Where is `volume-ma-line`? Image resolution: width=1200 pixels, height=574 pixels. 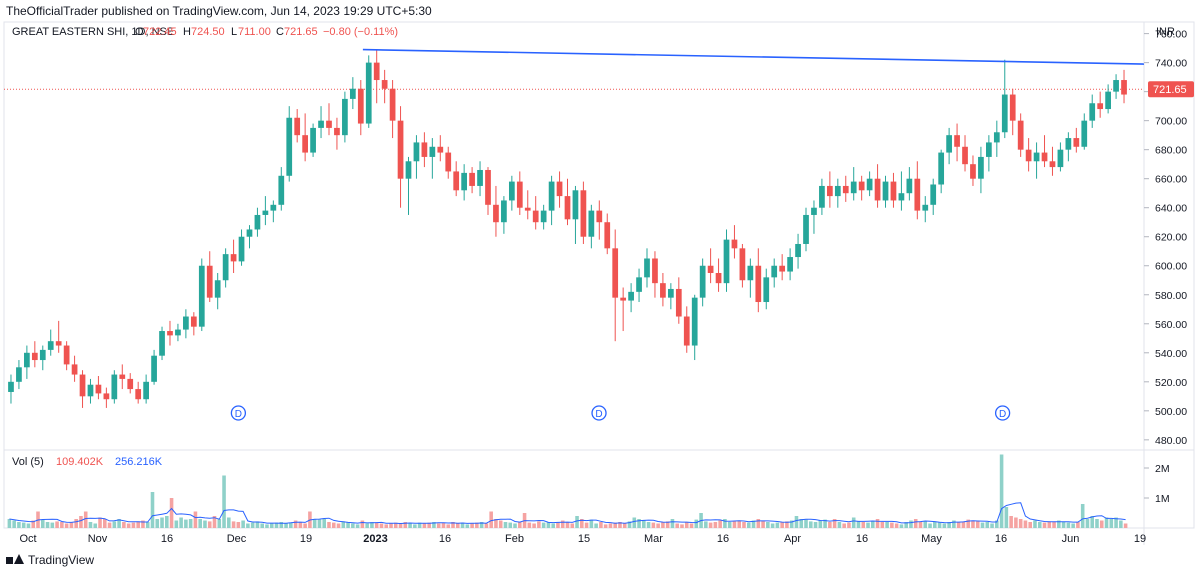
volume-ma-line is located at coordinates (567, 513).